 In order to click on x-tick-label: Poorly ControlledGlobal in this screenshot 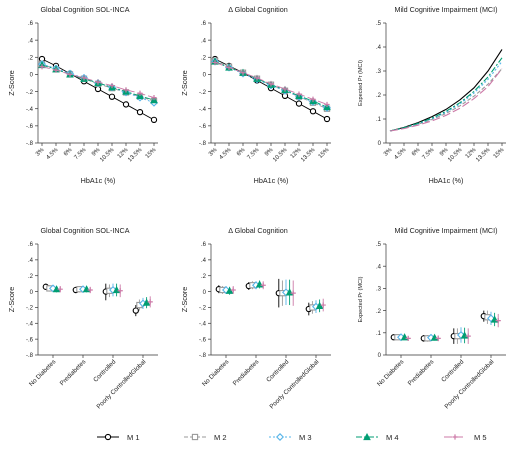, I will do `click(121, 384)`.